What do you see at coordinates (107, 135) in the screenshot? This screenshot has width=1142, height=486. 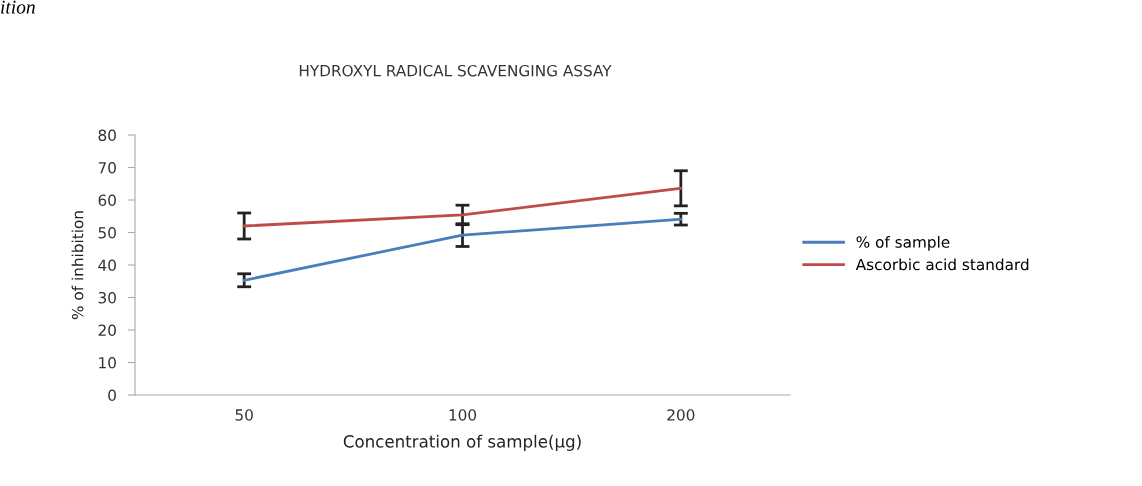 I see `y-tick-label: 80` at bounding box center [107, 135].